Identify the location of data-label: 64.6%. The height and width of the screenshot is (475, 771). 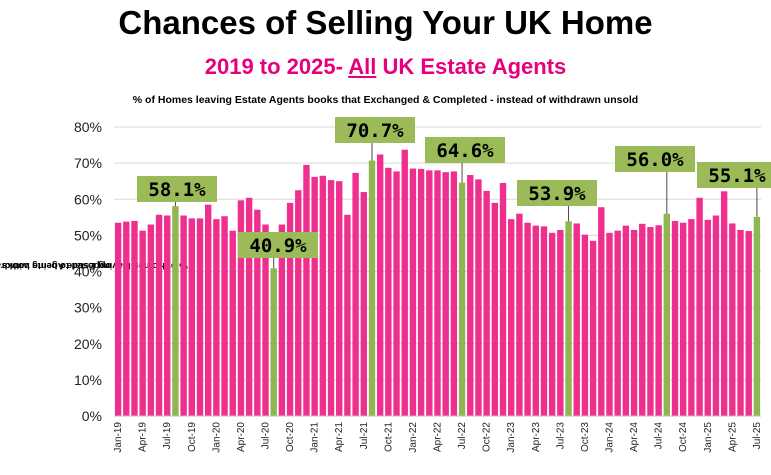
(465, 151).